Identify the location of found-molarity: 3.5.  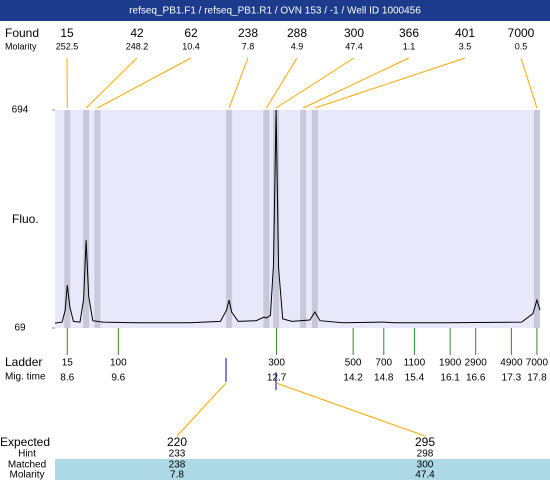
(465, 46).